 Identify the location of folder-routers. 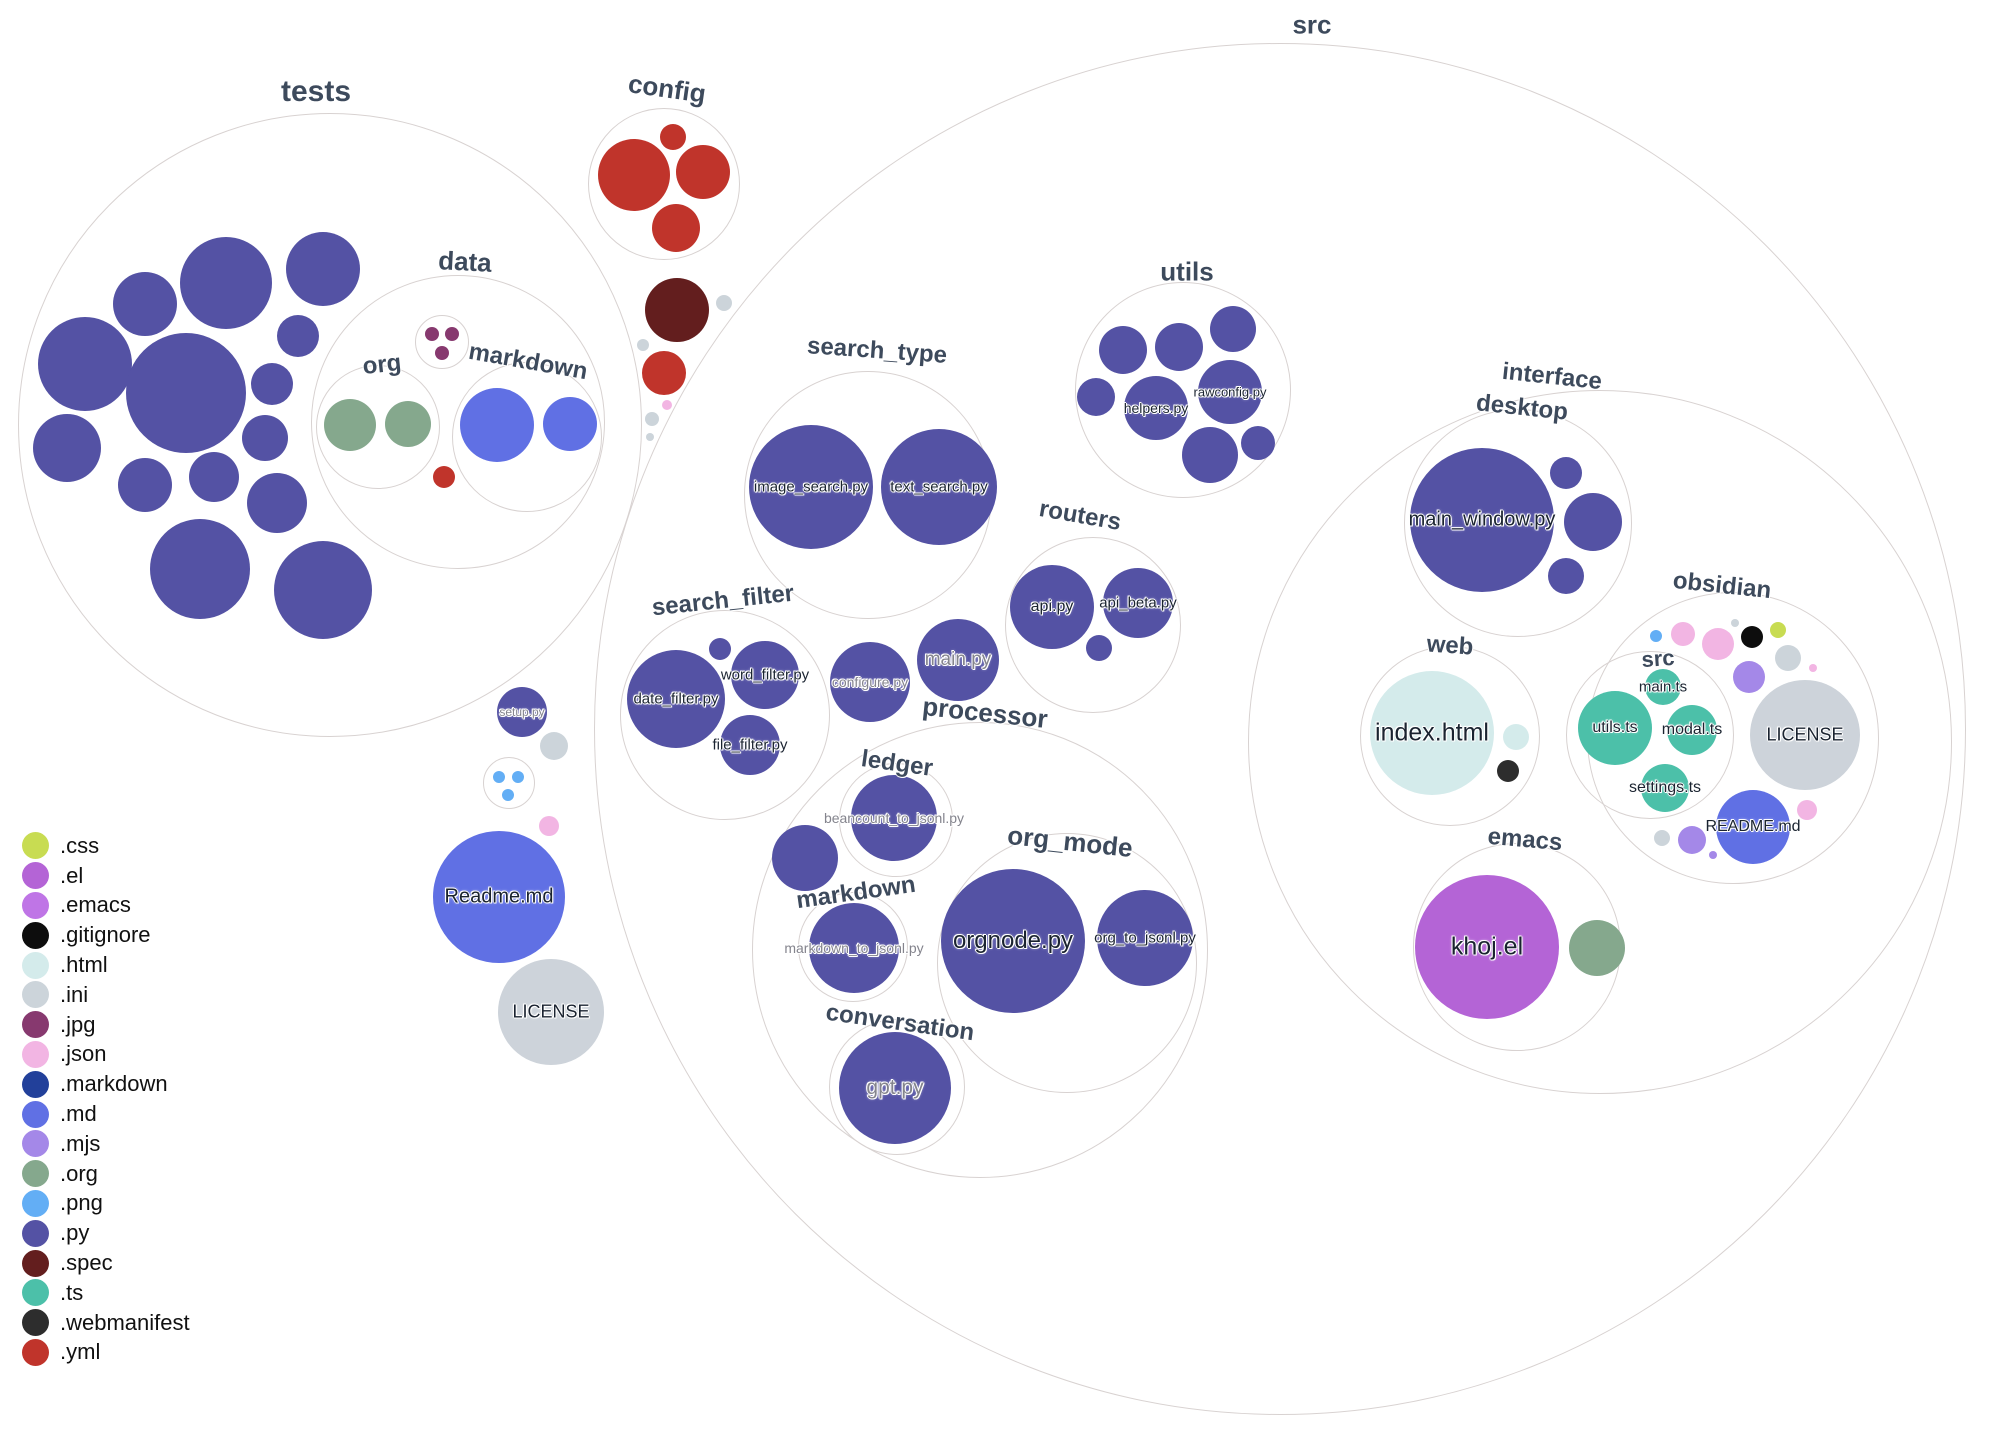
(1093, 625).